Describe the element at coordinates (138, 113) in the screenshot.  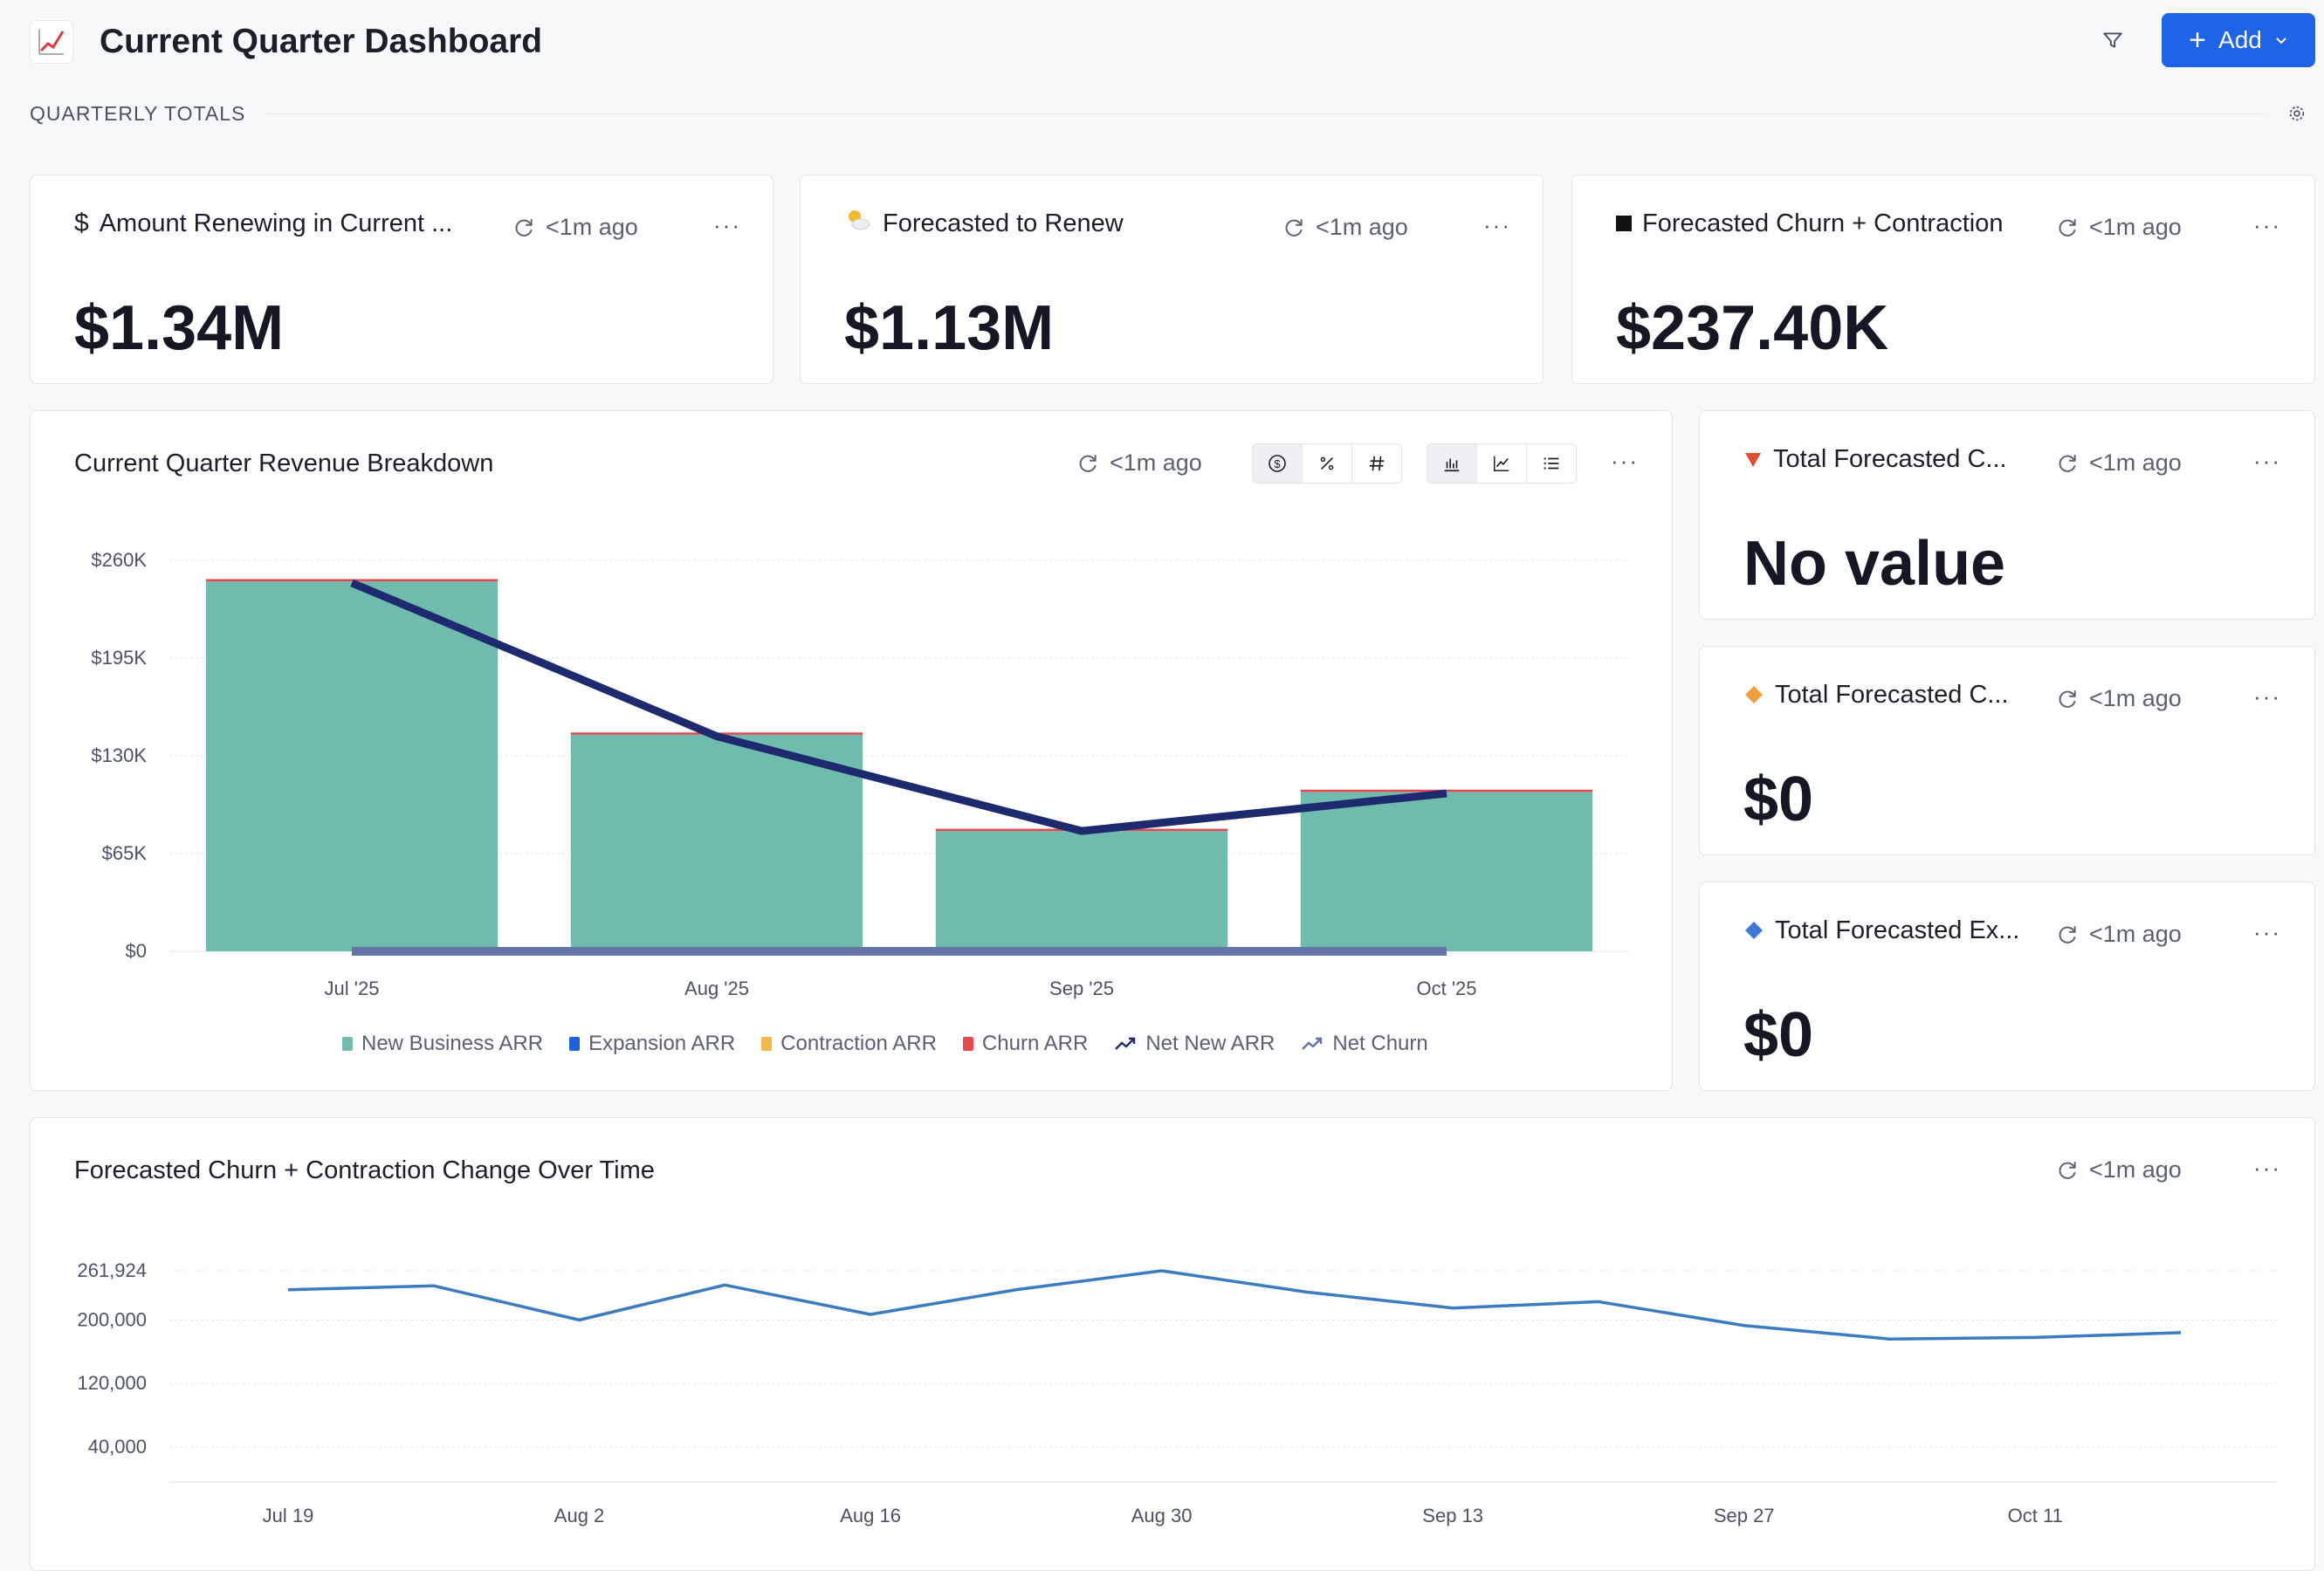
I see `section-label: QUARTERLY TOTALS` at that location.